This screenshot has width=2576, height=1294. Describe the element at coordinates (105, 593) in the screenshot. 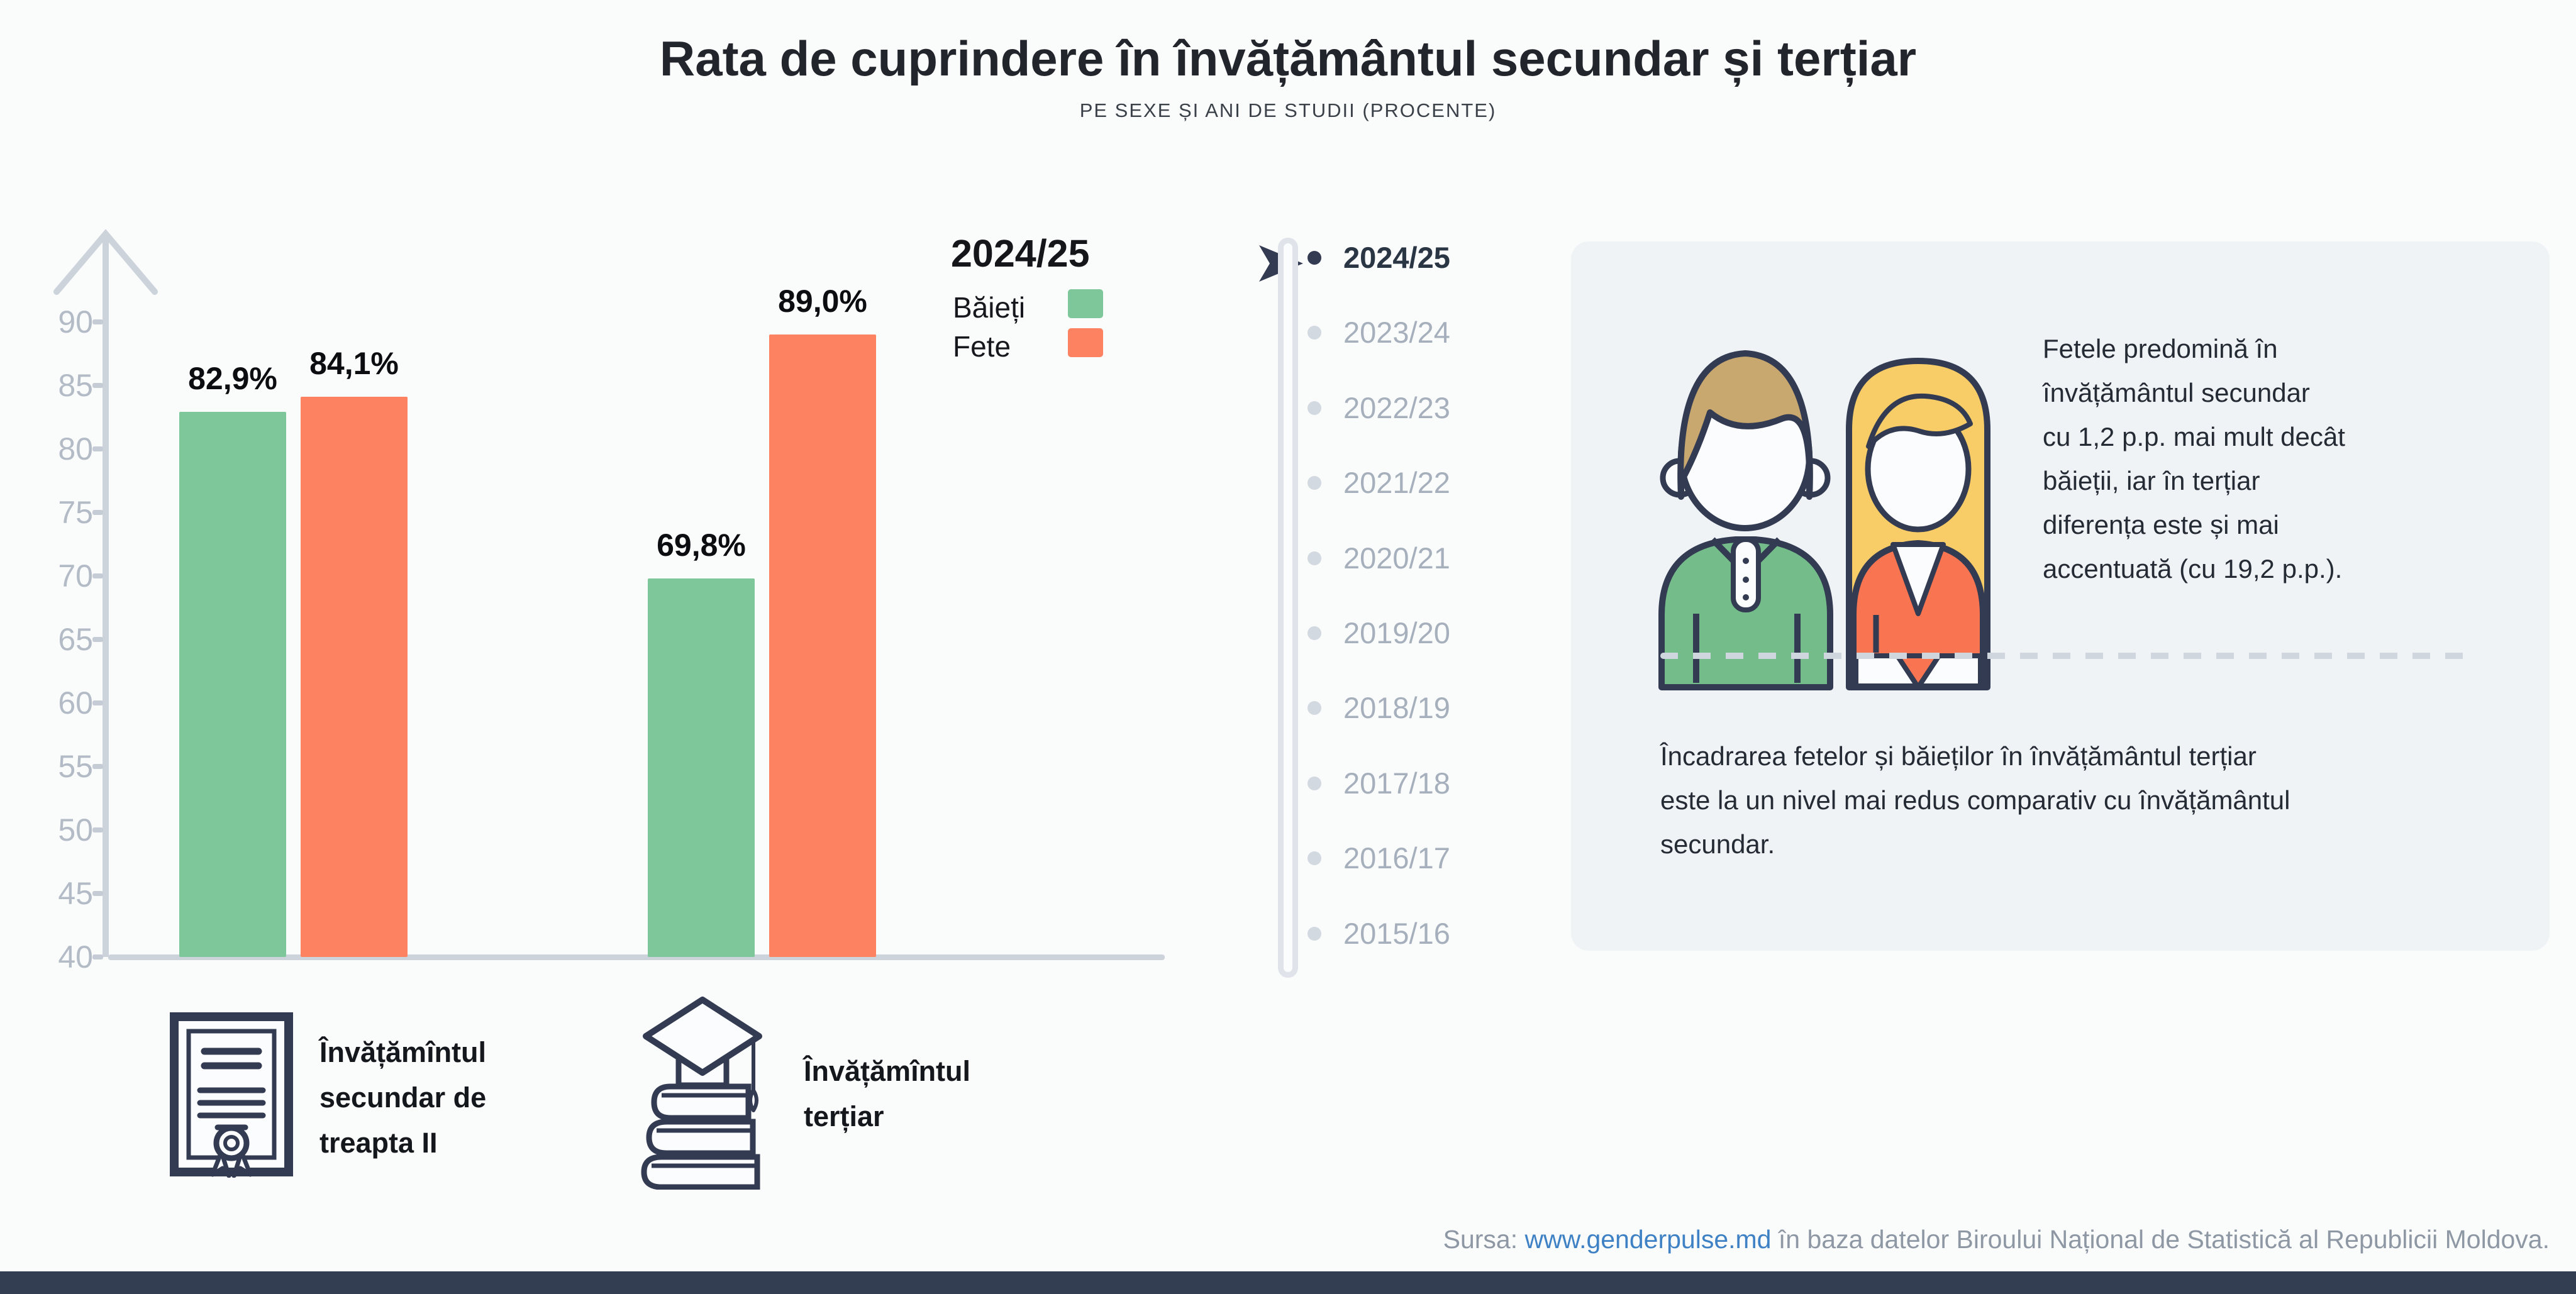

I see `y-axis` at that location.